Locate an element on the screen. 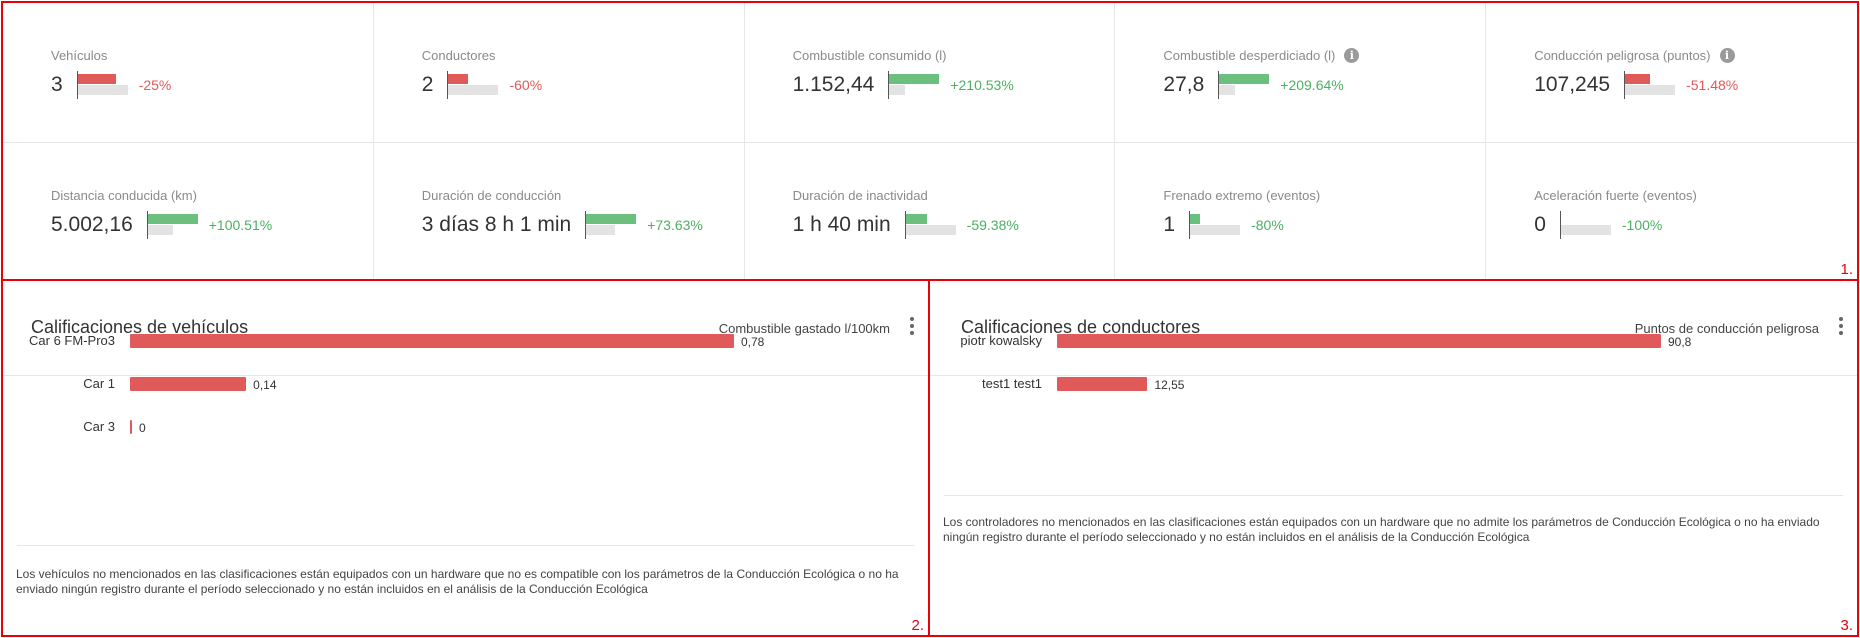  kpi-label-text: Aceleración fuerte (eventos) is located at coordinates (1615, 195).